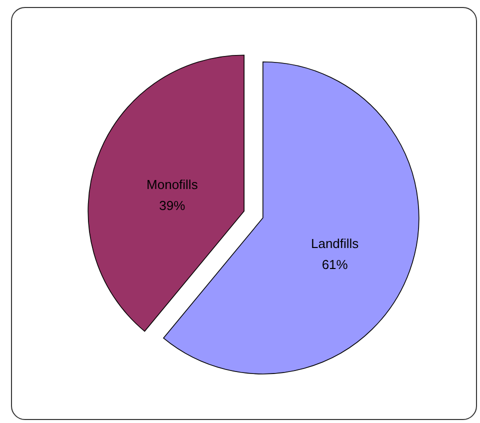 This screenshot has width=480, height=423. Describe the element at coordinates (172, 184) in the screenshot. I see `slice-label: Monofills` at that location.